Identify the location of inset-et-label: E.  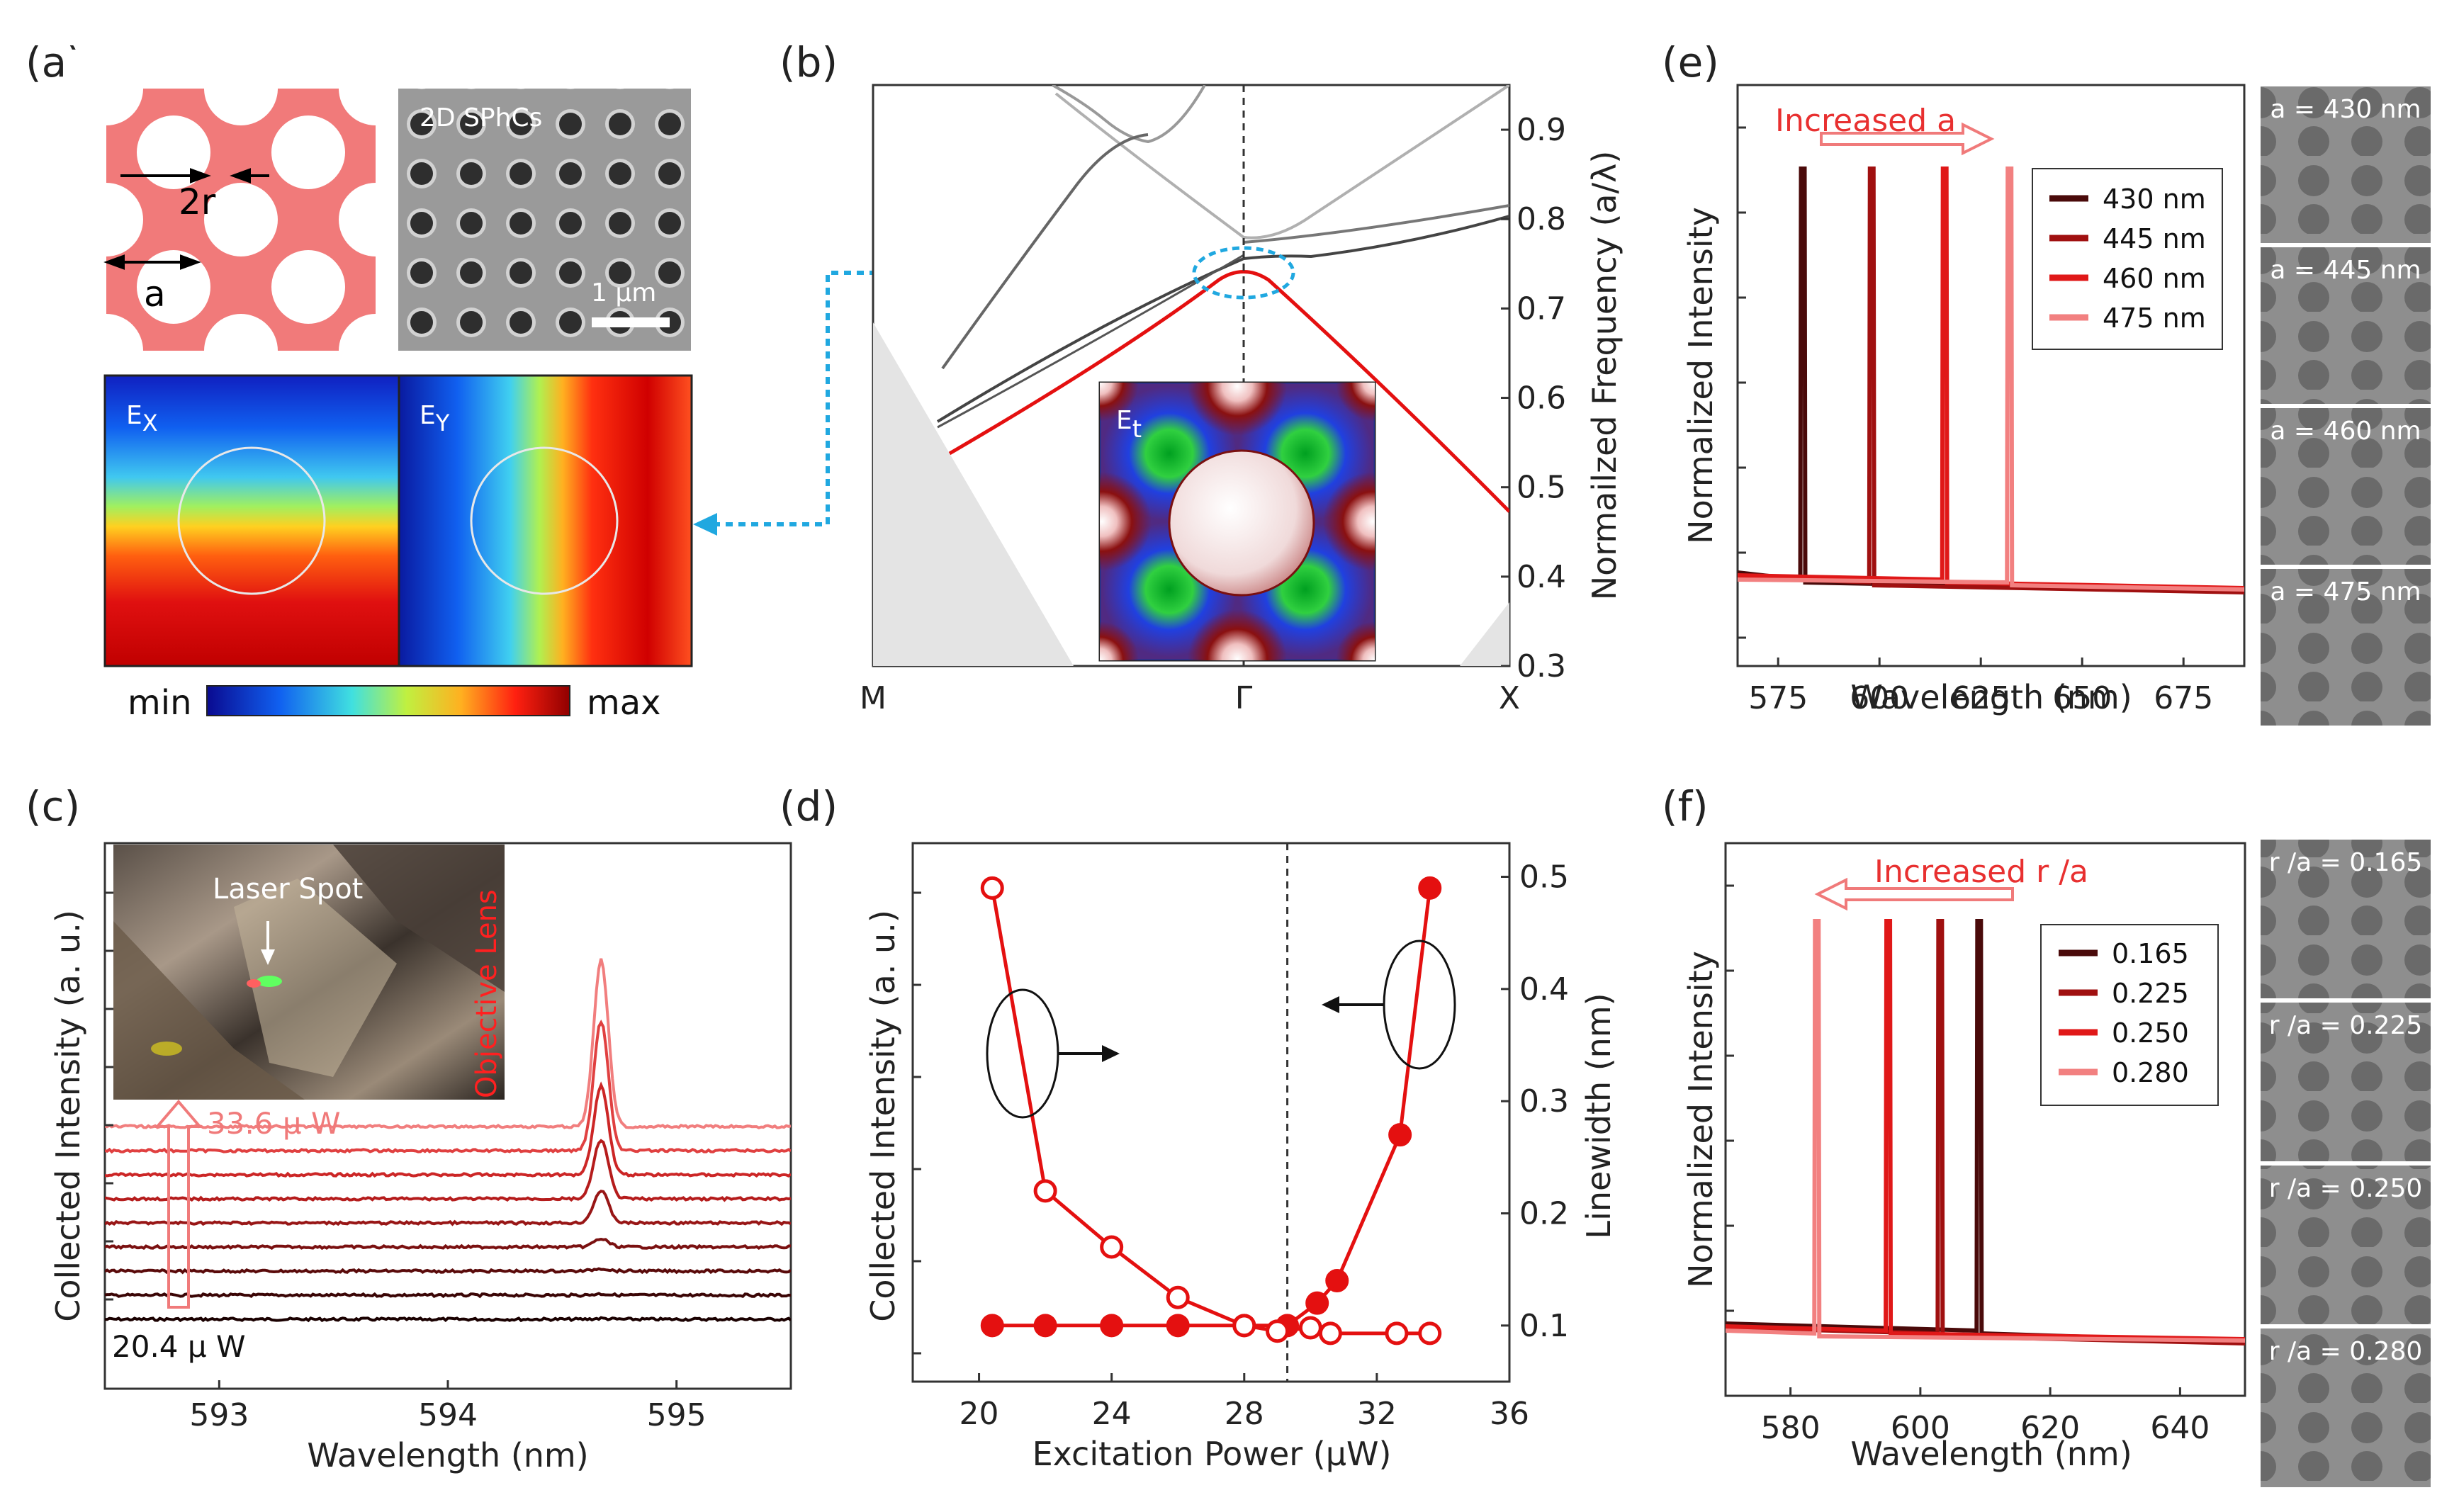
(1124, 420).